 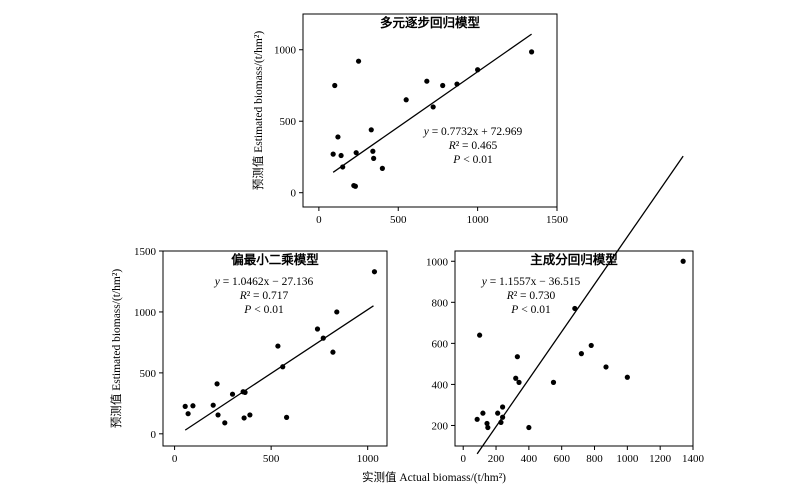 I want to click on y-tick-label: 600, so click(x=440, y=344).